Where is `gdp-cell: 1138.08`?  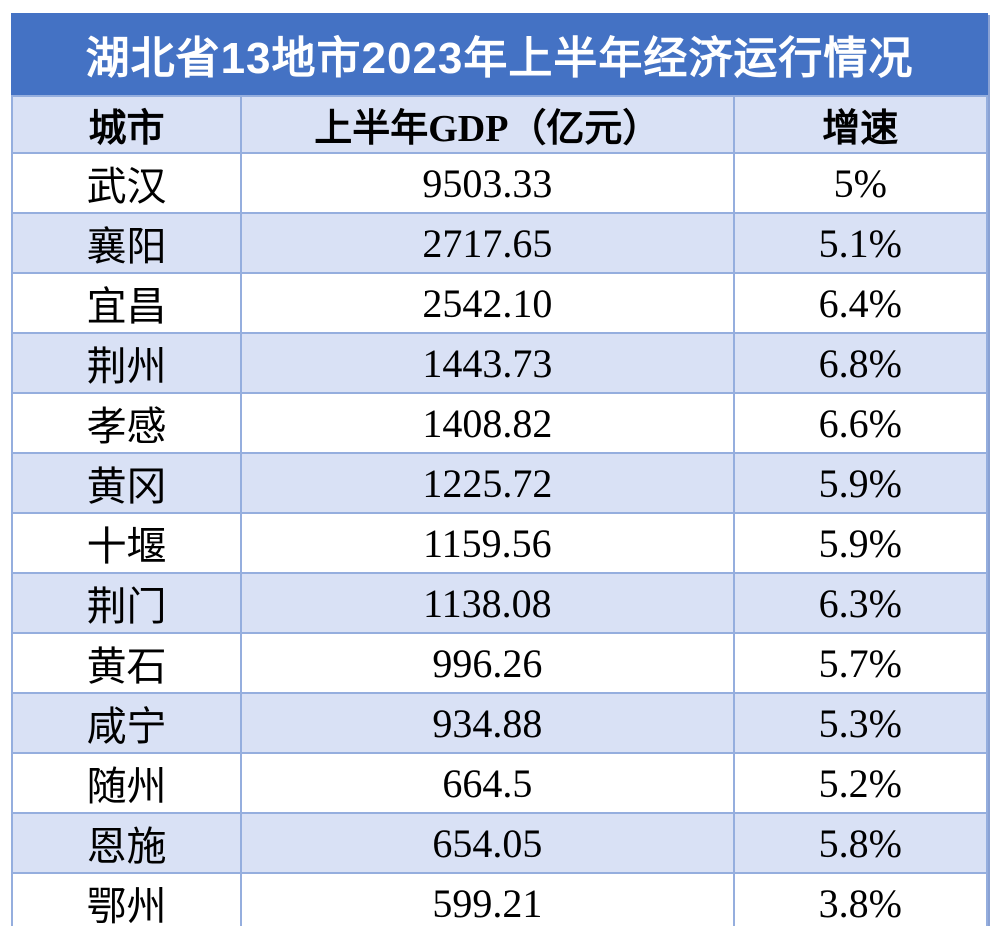 gdp-cell: 1138.08 is located at coordinates (487, 603).